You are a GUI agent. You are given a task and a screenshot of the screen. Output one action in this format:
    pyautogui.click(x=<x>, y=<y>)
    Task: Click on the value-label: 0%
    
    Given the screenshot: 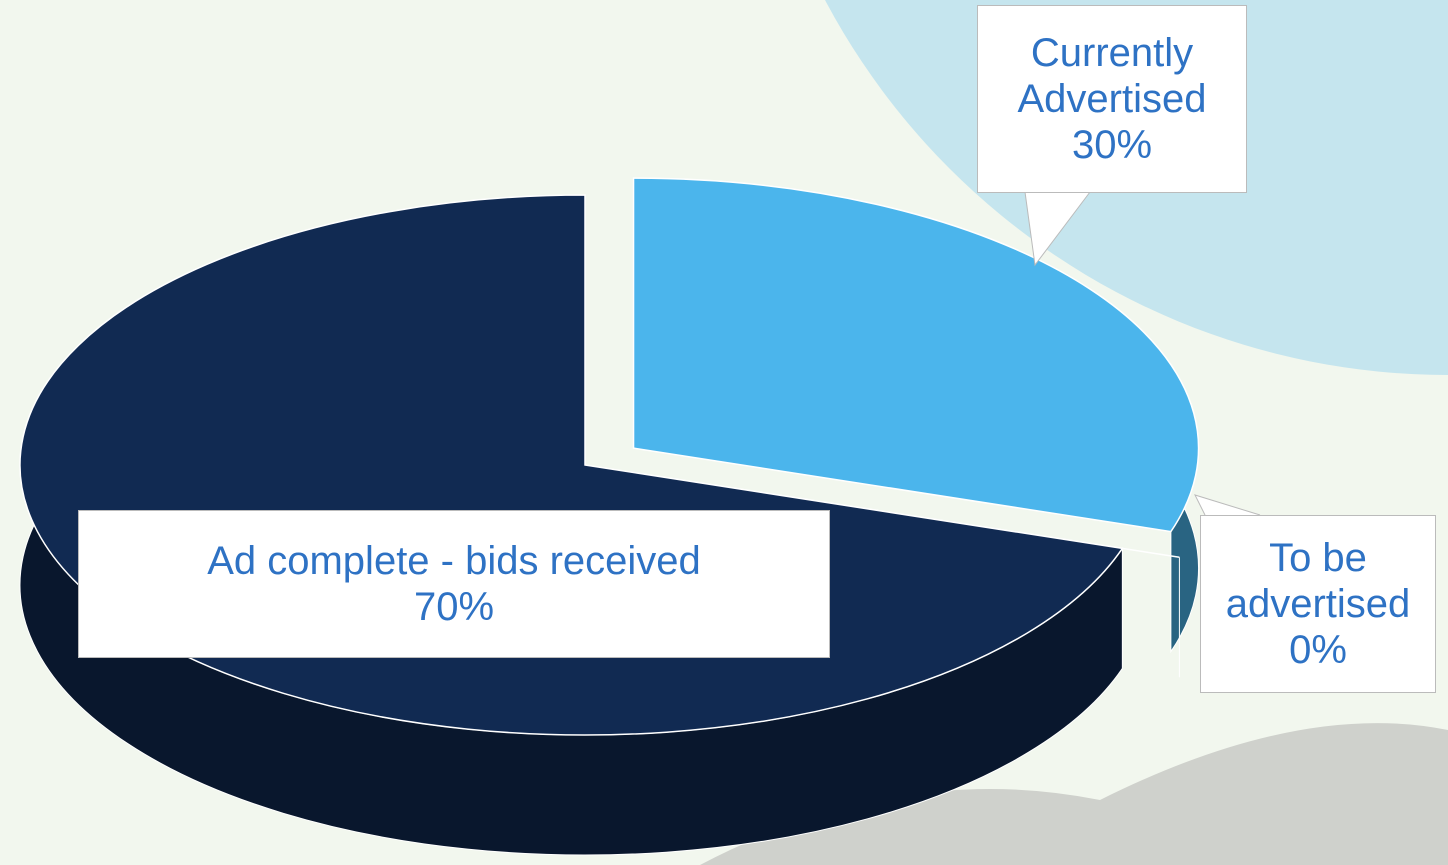 What is the action you would take?
    pyautogui.click(x=1318, y=650)
    